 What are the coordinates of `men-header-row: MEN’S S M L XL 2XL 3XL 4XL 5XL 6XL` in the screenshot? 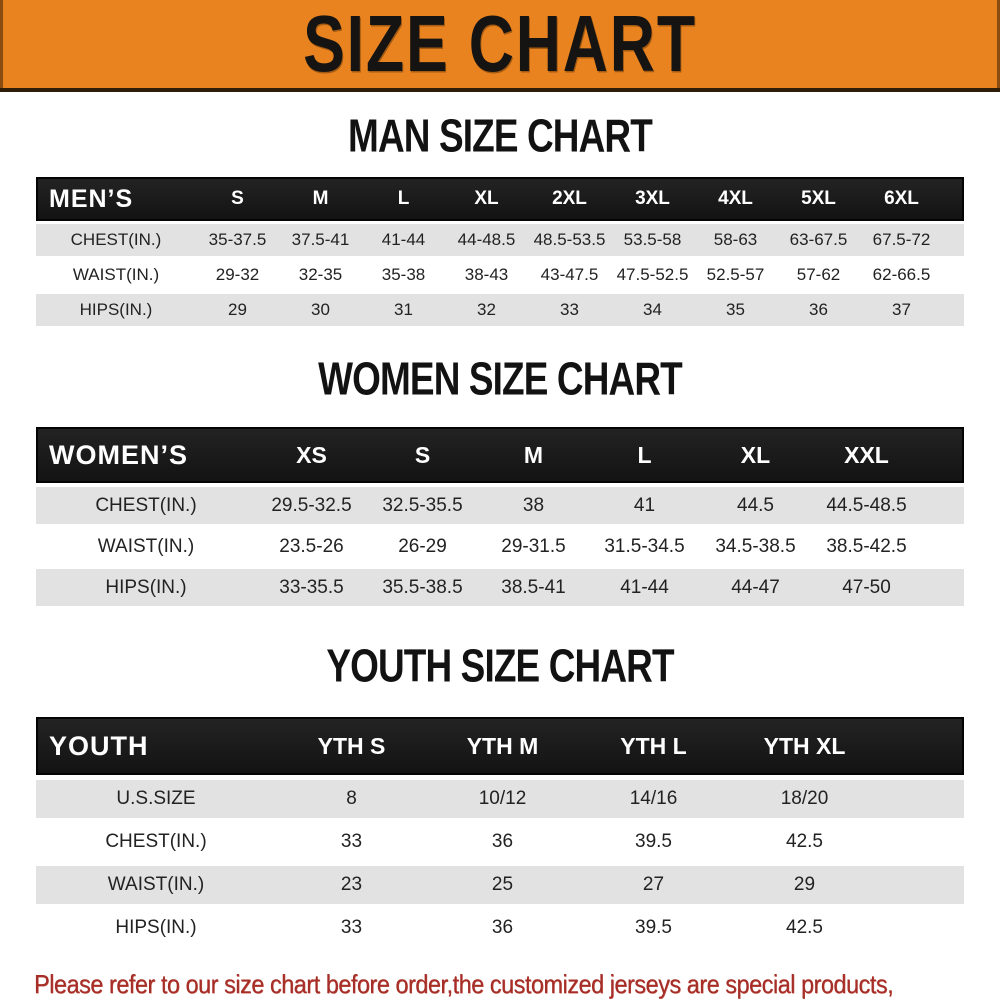 It's located at (500, 199).